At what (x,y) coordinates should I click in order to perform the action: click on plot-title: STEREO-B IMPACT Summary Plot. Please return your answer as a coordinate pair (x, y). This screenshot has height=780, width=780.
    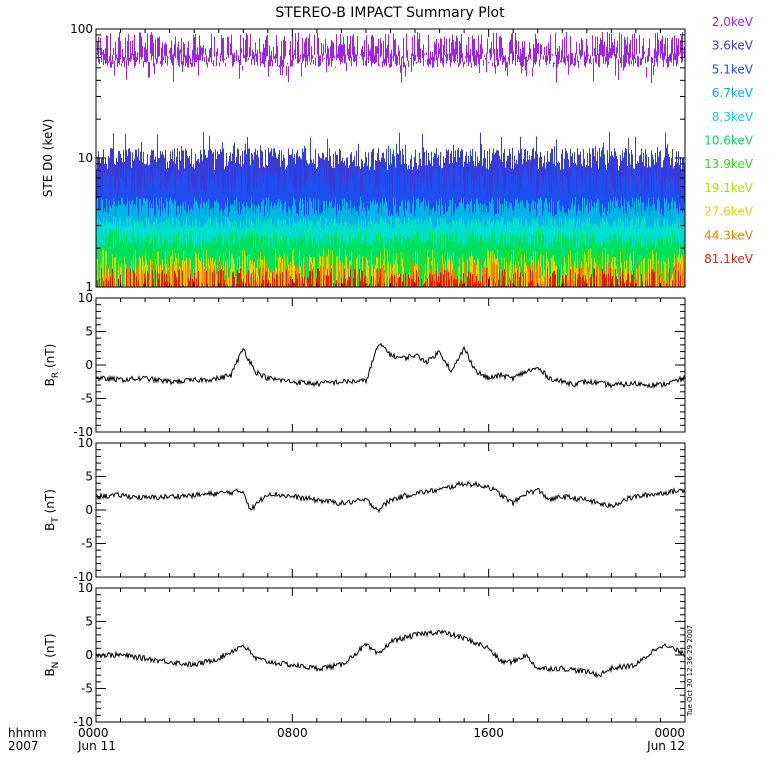
    Looking at the image, I should click on (390, 13).